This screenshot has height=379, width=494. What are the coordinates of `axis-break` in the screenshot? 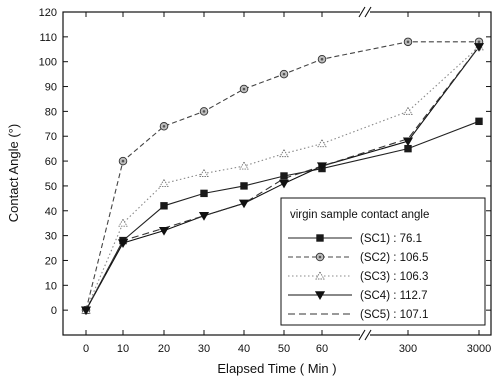 It's located at (365, 173).